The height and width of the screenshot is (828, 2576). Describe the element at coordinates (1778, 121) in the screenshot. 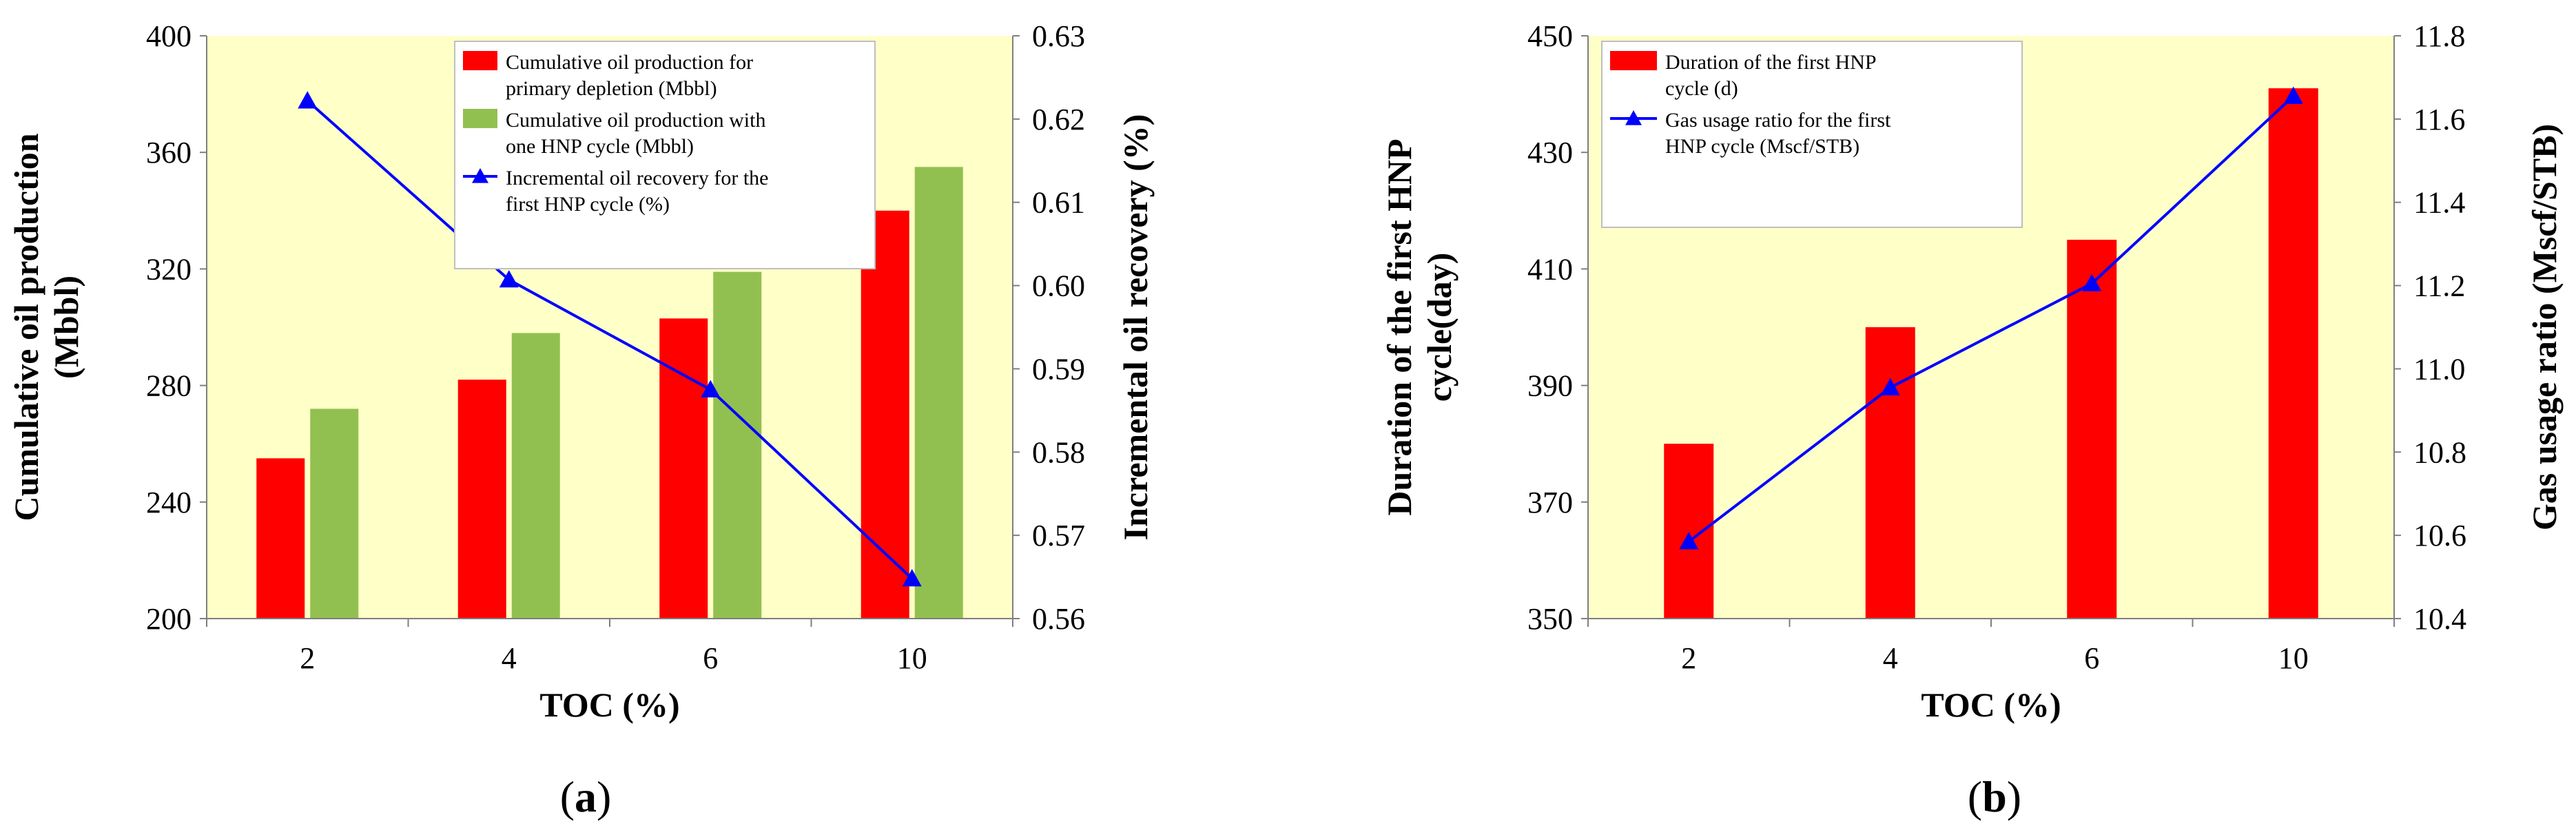

I see `legend-label: Gas usage ratio for the first` at that location.